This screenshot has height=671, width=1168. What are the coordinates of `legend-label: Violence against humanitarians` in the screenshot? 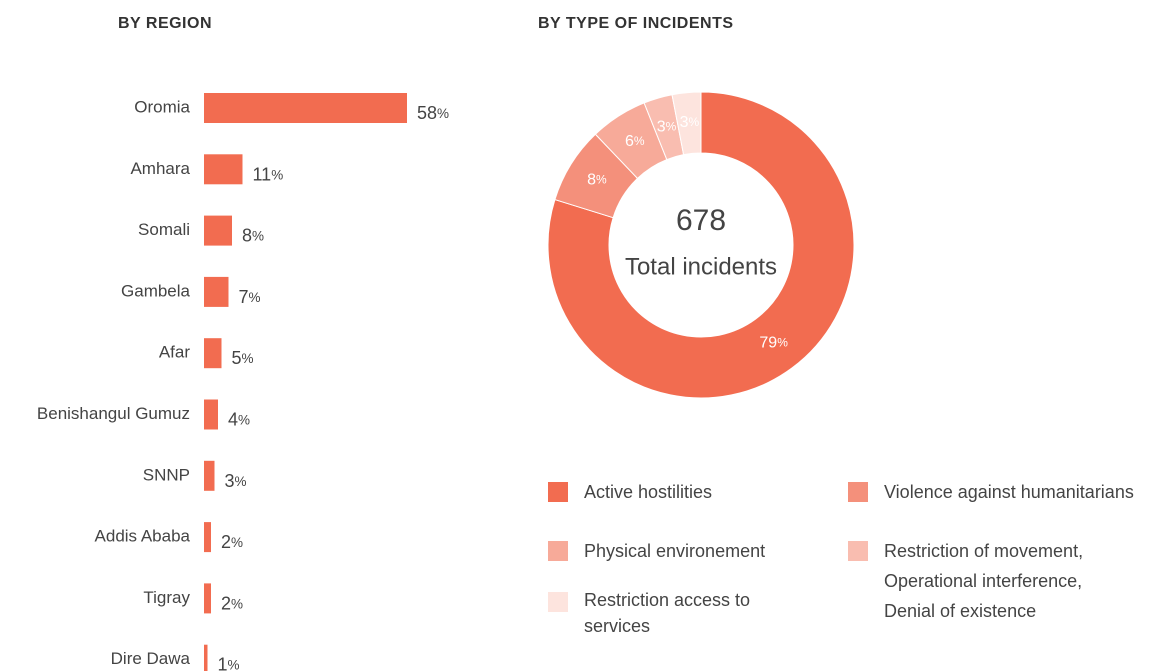 It's located at (1009, 492).